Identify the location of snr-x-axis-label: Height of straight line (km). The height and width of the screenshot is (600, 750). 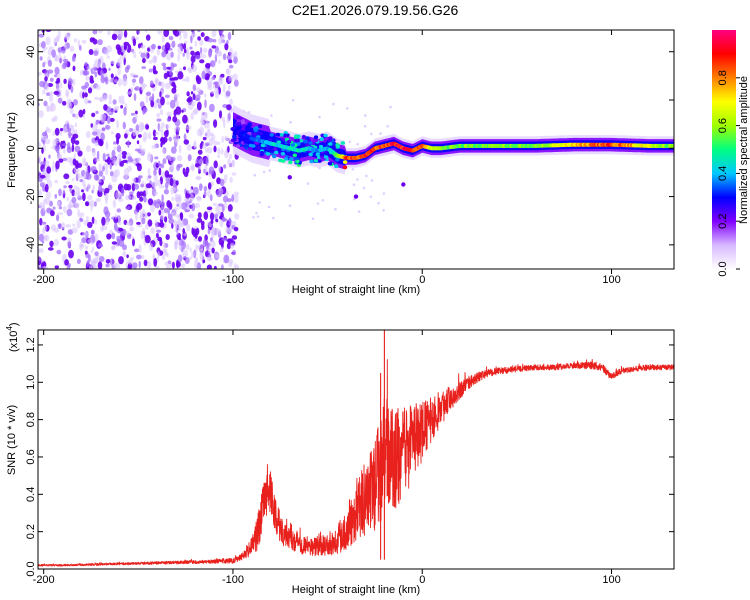
(356, 590).